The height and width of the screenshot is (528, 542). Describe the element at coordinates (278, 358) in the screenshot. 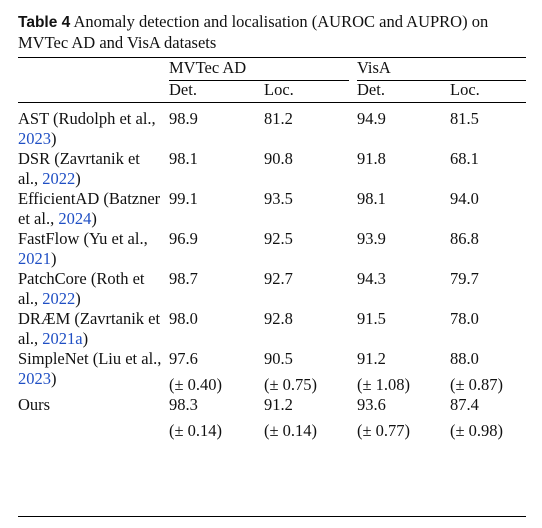

I see `value-text: 90.5` at that location.